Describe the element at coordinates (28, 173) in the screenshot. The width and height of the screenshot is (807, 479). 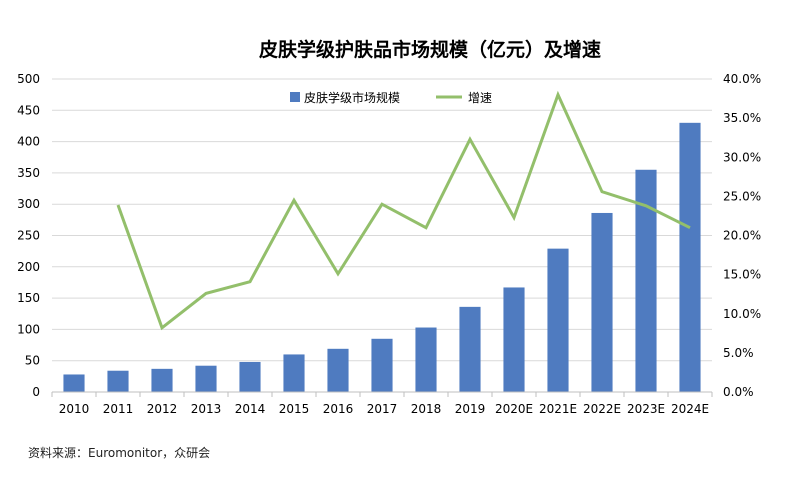
I see `left-tick-label: 350` at that location.